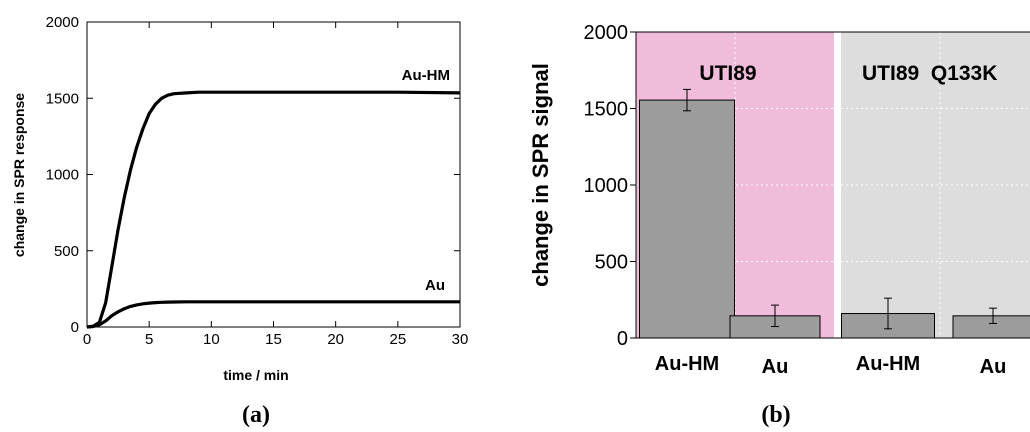  Describe the element at coordinates (256, 415) in the screenshot. I see `panel-a-caption: (a)` at that location.